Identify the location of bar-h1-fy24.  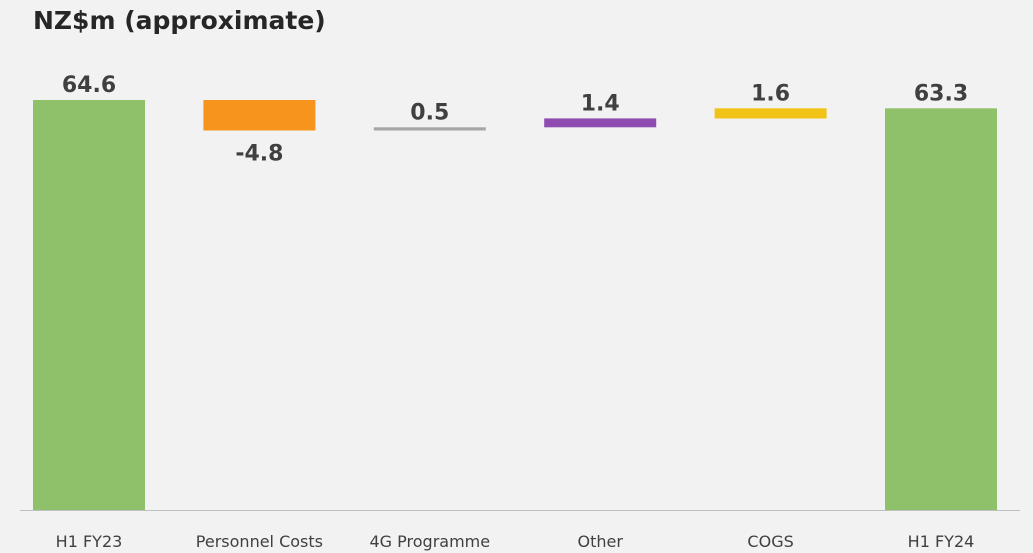
(941, 309).